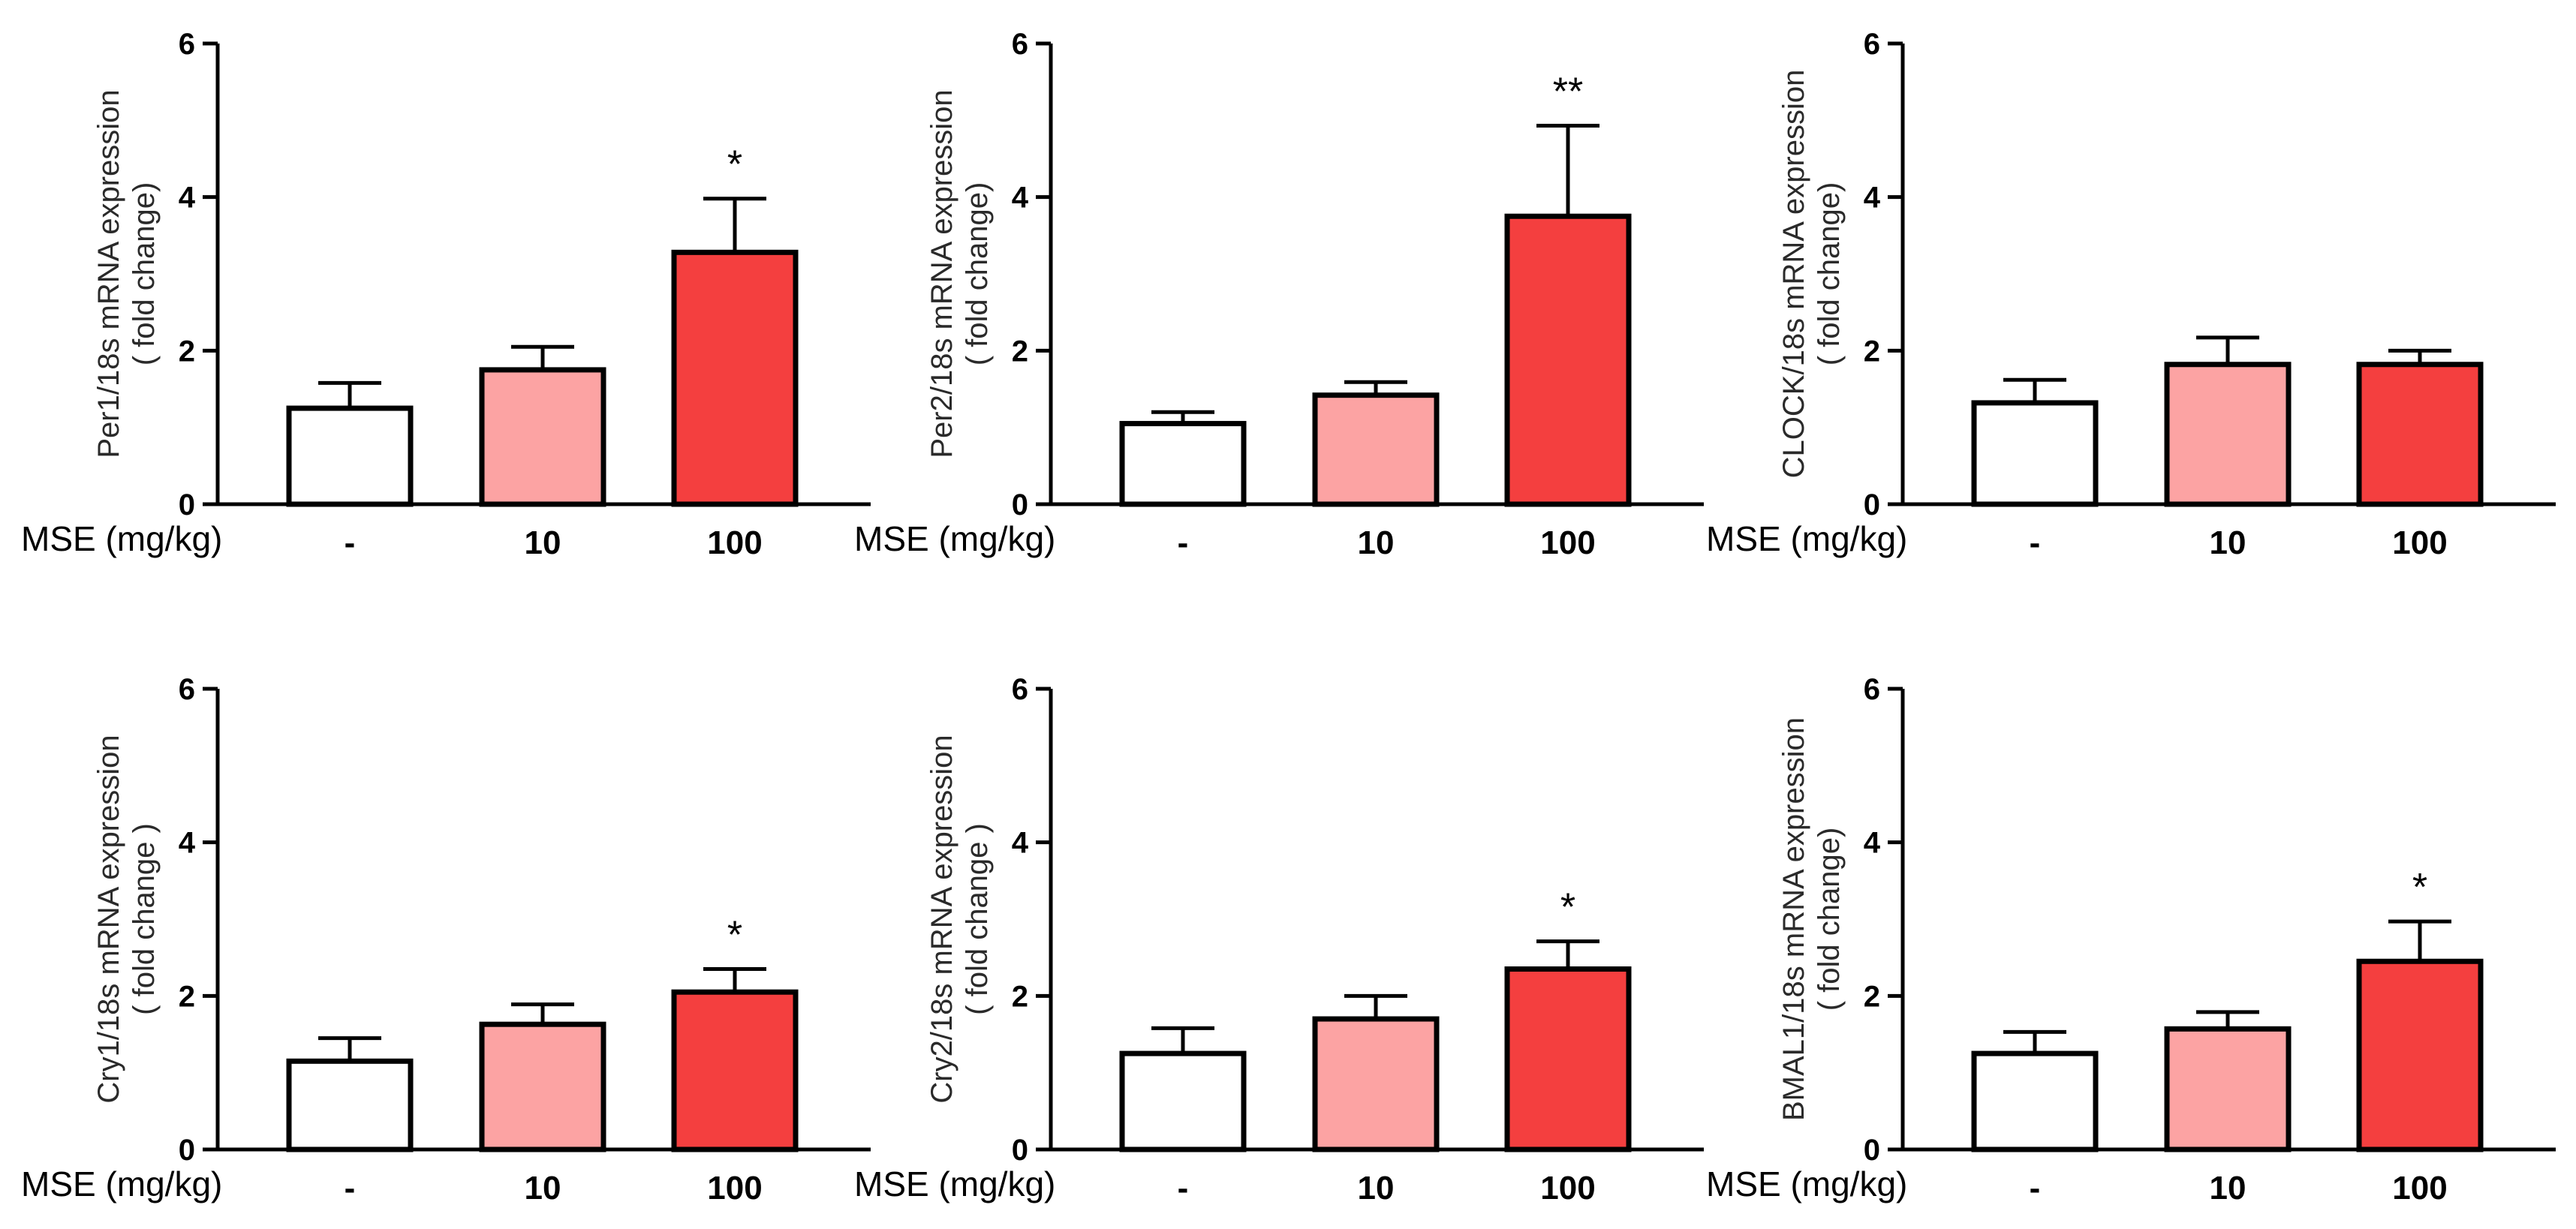 The image size is (2576, 1229). What do you see at coordinates (942, 273) in the screenshot?
I see `y-axis-title: Per2/18s mRNA expression` at bounding box center [942, 273].